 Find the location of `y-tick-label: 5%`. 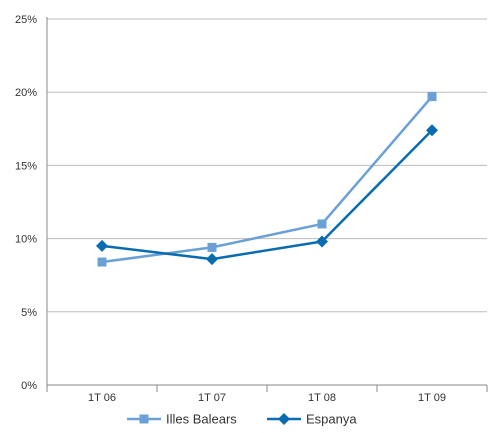

y-tick-label: 5% is located at coordinates (29, 313).